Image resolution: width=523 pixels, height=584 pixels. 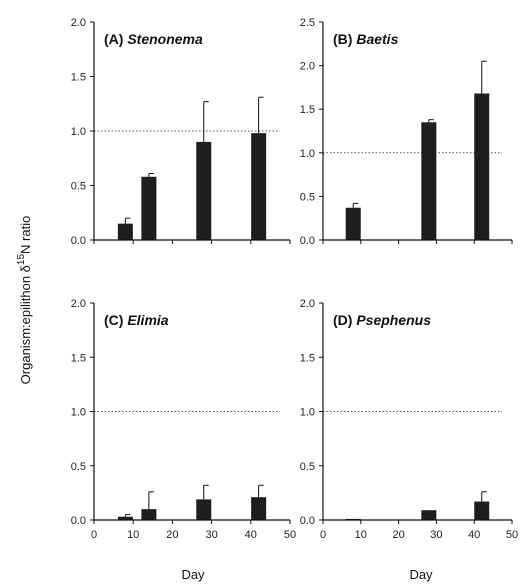 I want to click on panel-title: (A) Stenonema, so click(x=153, y=39).